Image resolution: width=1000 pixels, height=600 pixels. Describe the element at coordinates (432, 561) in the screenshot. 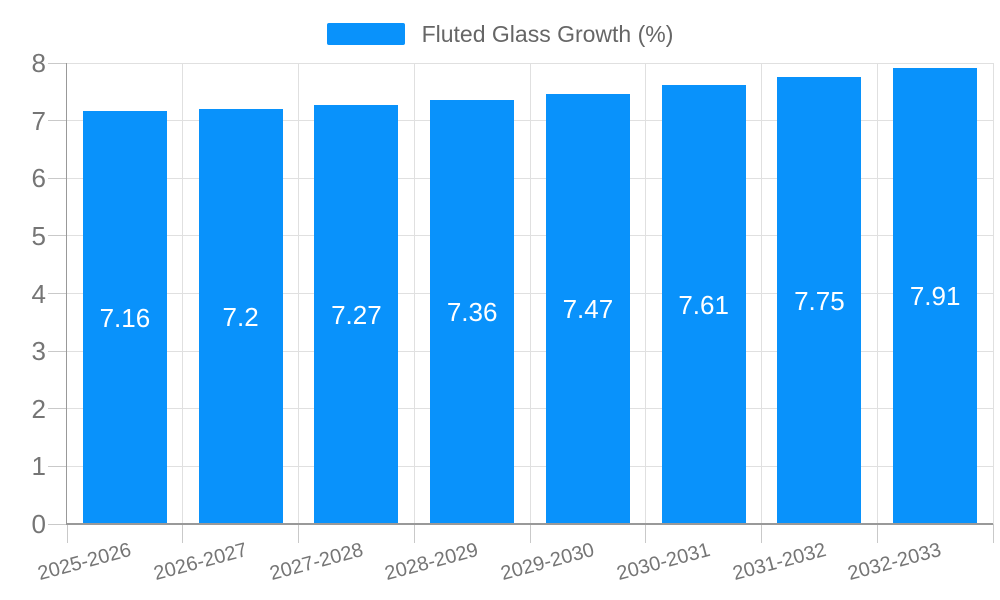

I see `x-axis-tick-label: 2028-2029` at that location.